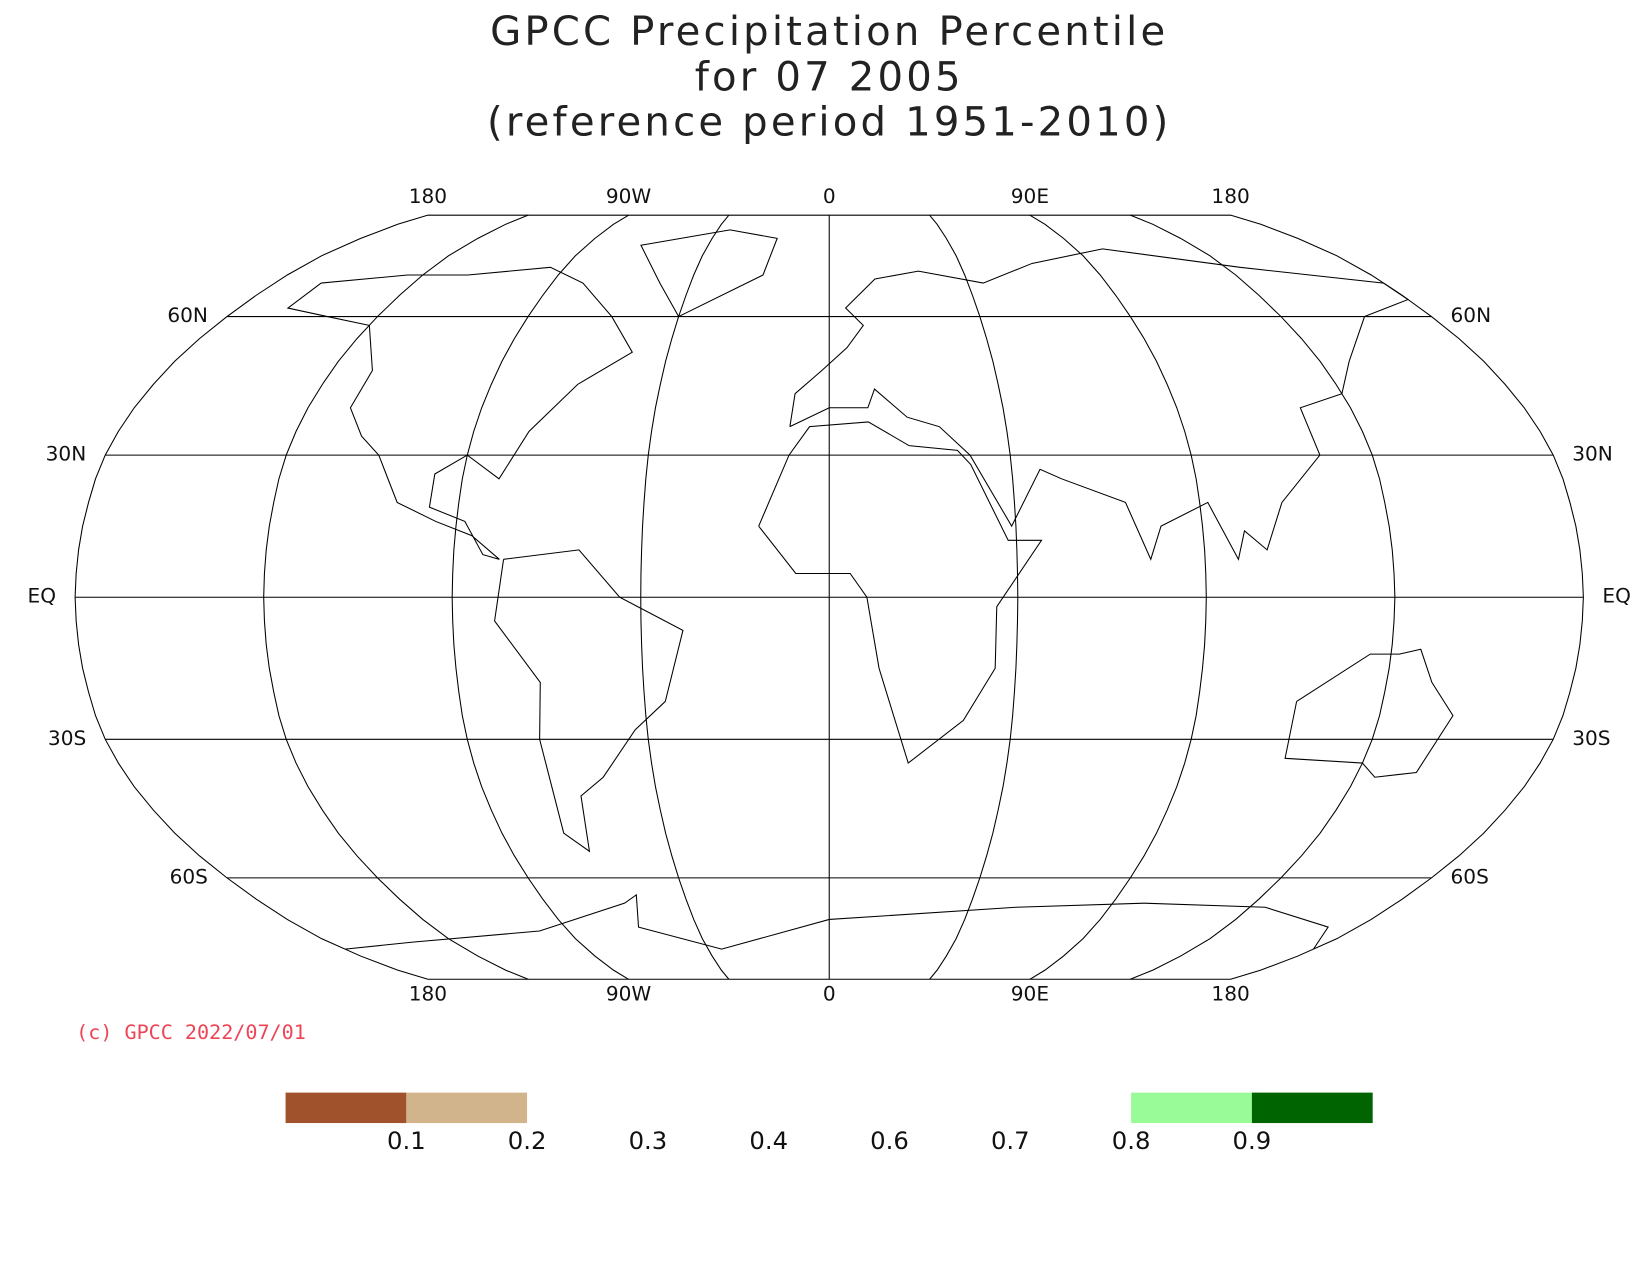 Image resolution: width=1650 pixels, height=1270 pixels. What do you see at coordinates (768, 1141) in the screenshot?
I see `colorbar-label: 0.4` at bounding box center [768, 1141].